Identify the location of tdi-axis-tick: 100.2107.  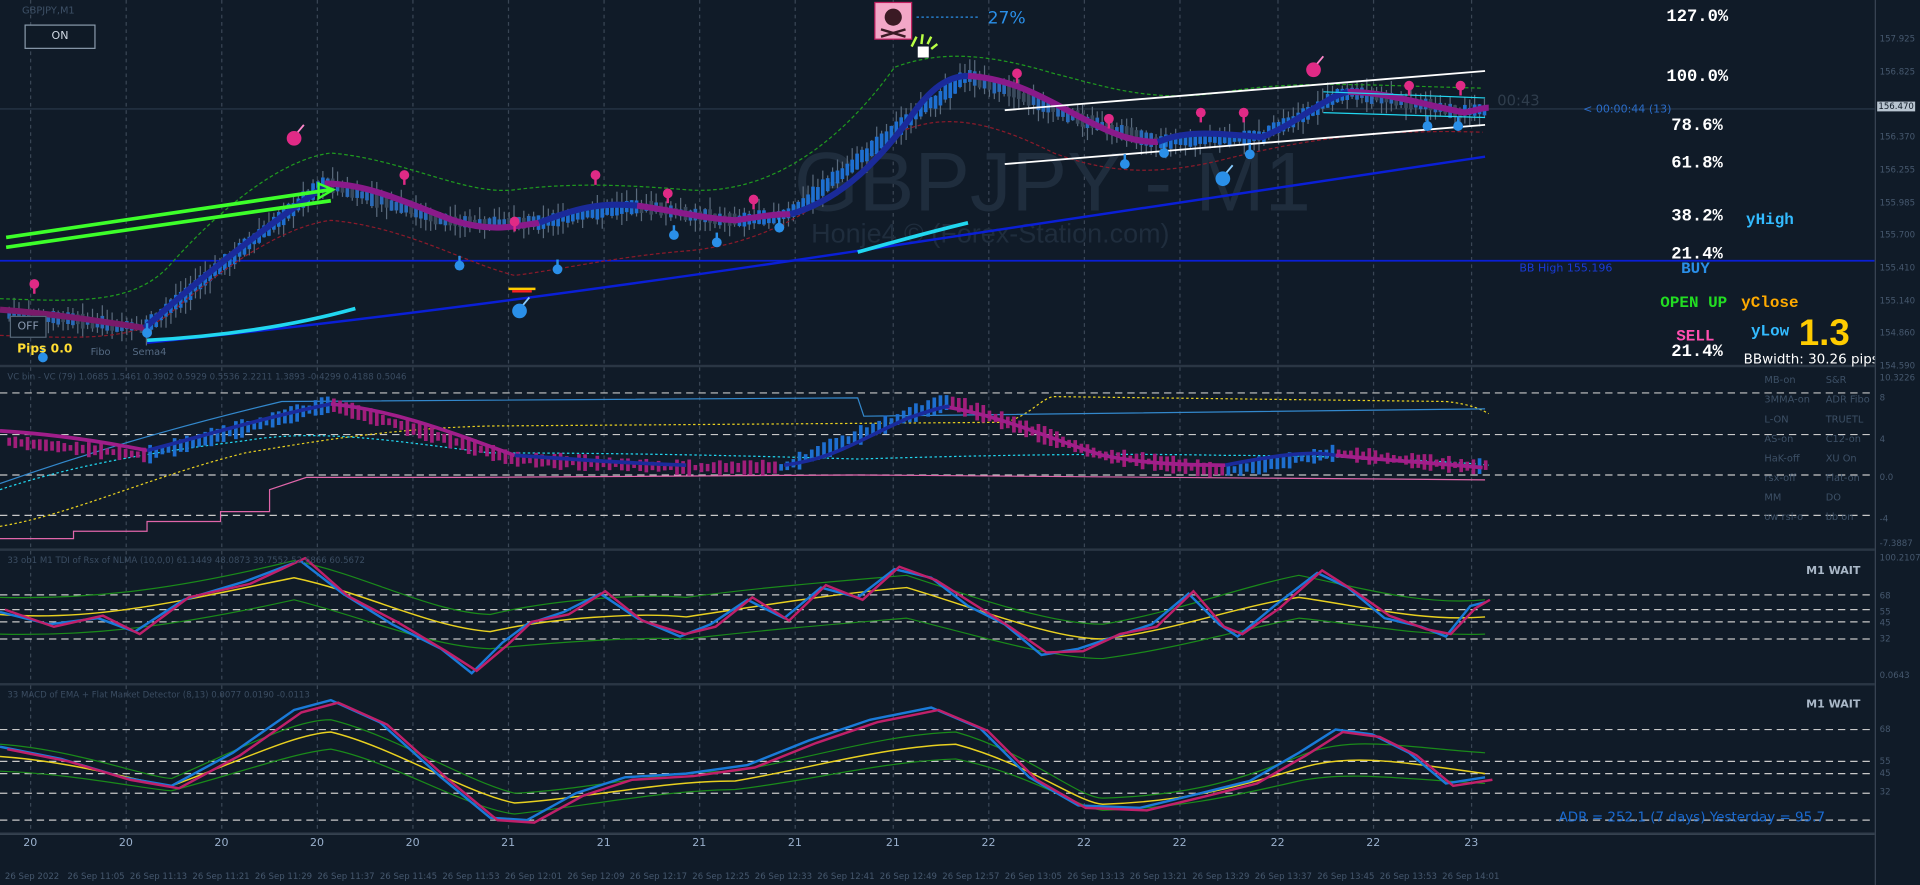
(1899, 558).